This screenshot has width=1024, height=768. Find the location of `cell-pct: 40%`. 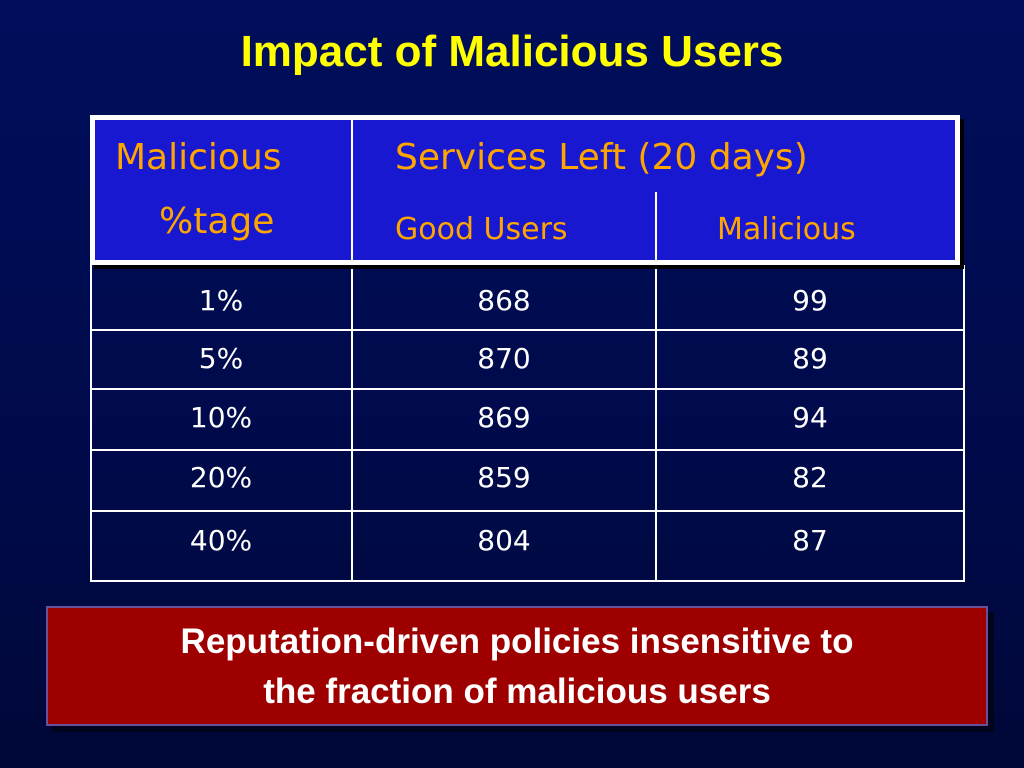

cell-pct: 40% is located at coordinates (221, 540).